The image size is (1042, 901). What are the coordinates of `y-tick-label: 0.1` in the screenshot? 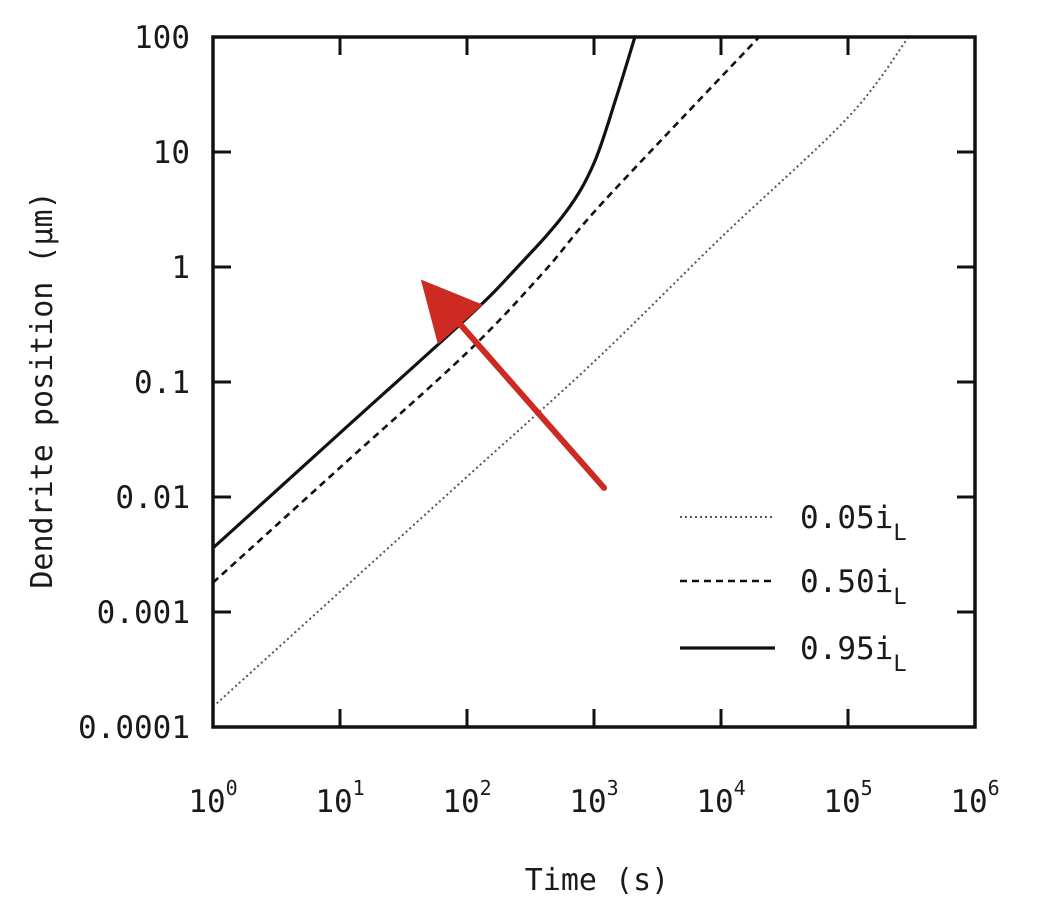 It's located at (162, 383).